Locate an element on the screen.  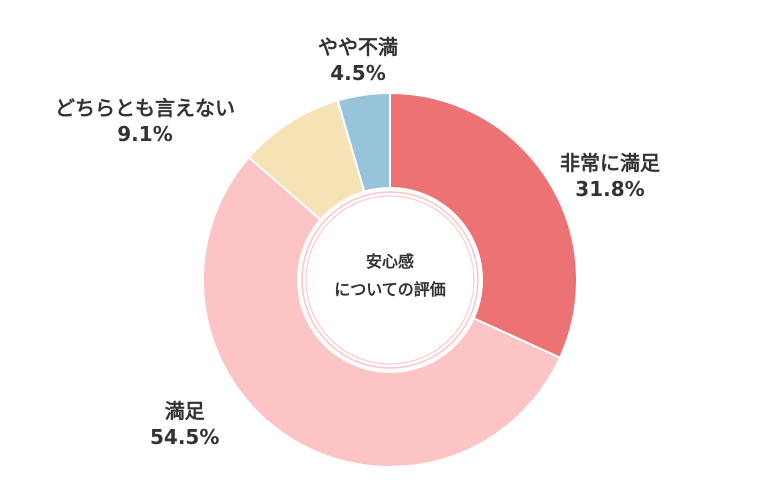
slice-percent: 54.5% is located at coordinates (185, 437).